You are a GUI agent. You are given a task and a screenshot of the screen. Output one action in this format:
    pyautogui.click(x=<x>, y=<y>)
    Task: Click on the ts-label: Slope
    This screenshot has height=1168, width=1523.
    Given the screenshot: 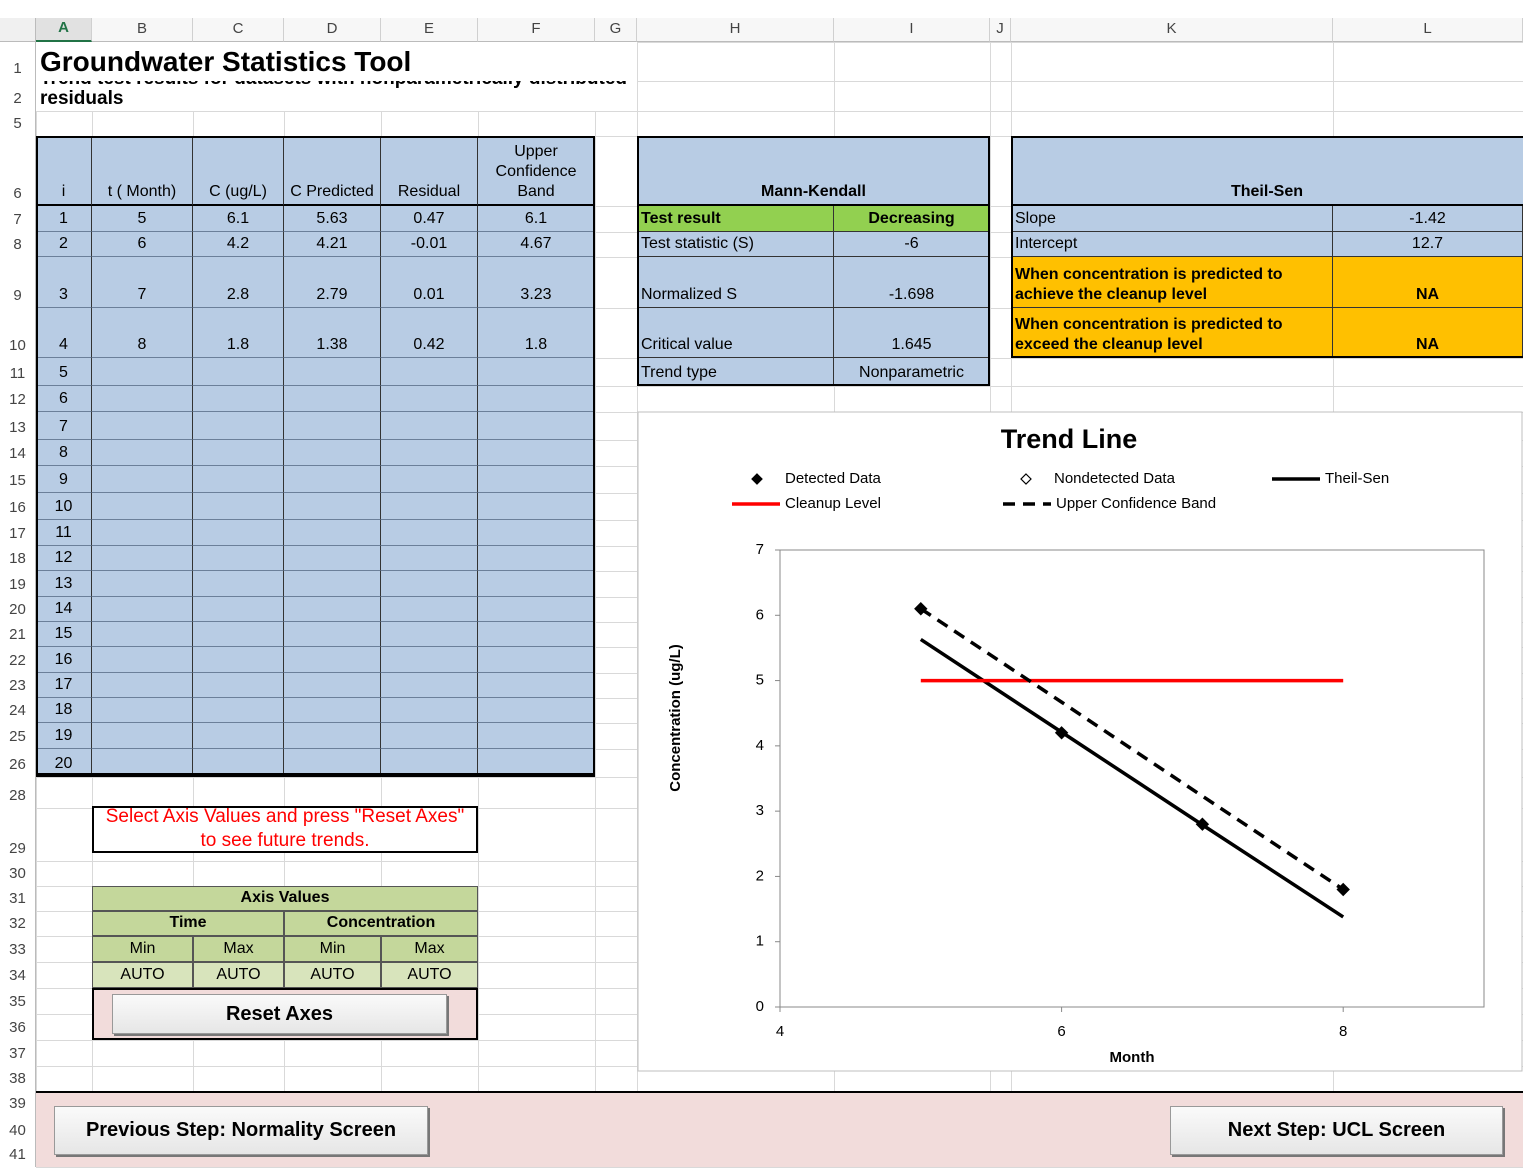 What is the action you would take?
    pyautogui.click(x=1172, y=219)
    